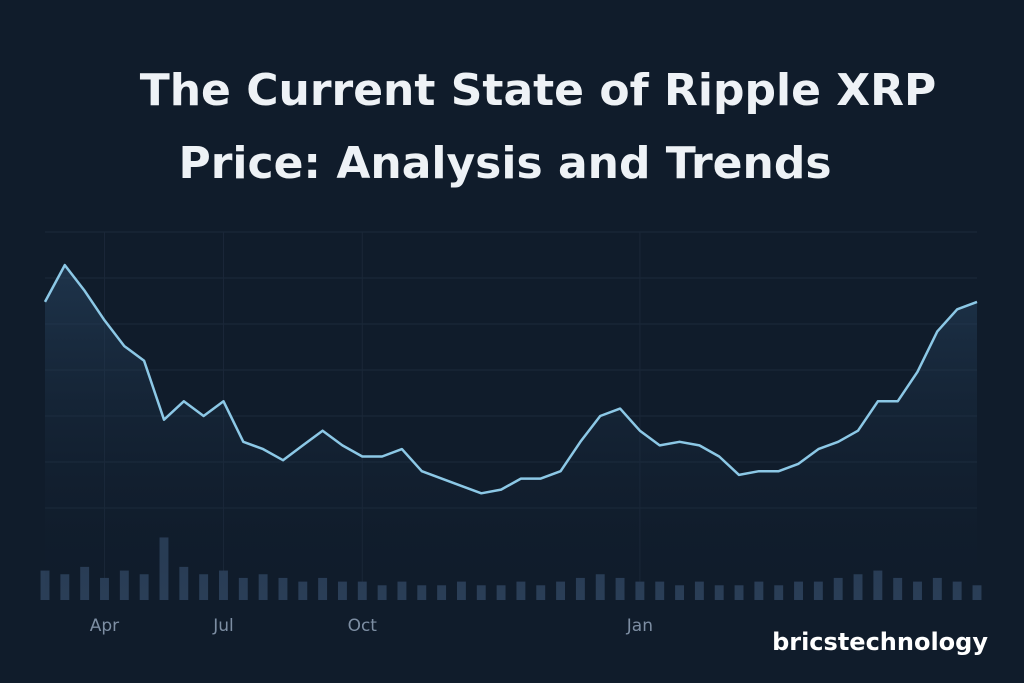 Image resolution: width=1024 pixels, height=683 pixels. Describe the element at coordinates (504, 163) in the screenshot. I see `chart-title: Price: Analysis and Trends` at that location.